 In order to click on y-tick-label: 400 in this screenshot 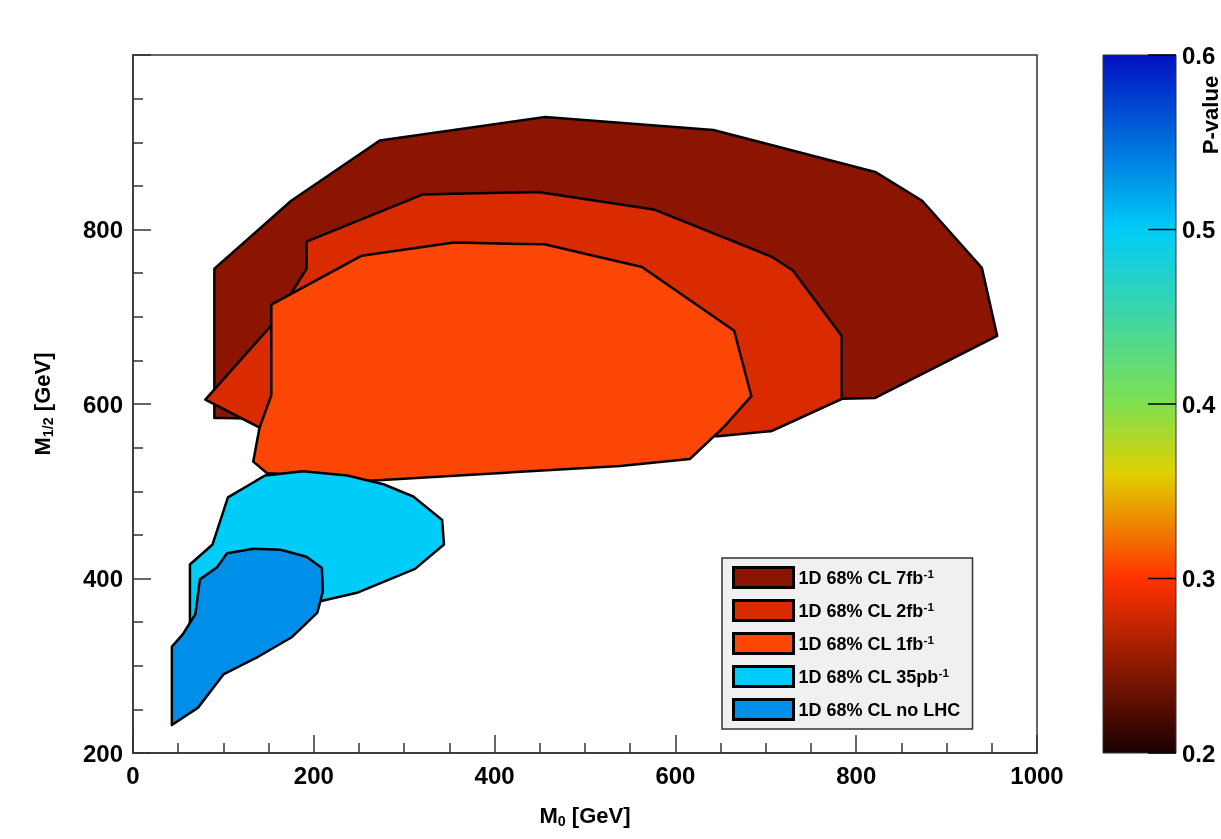, I will do `click(102, 578)`.